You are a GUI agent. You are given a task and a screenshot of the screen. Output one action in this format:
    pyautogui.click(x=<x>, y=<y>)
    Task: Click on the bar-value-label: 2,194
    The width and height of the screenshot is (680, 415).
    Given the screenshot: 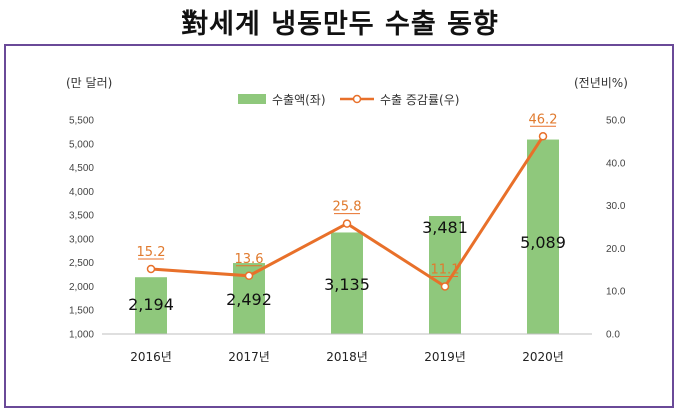 What is the action you would take?
    pyautogui.click(x=151, y=304)
    